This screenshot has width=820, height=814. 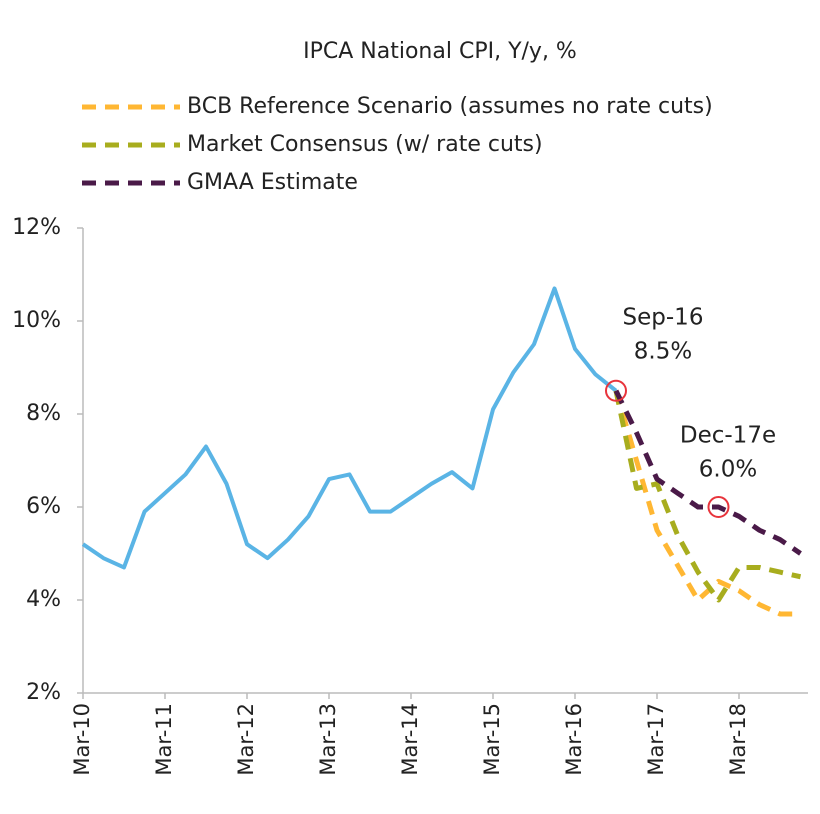 I want to click on y-tick-label: 4%, so click(x=43, y=599).